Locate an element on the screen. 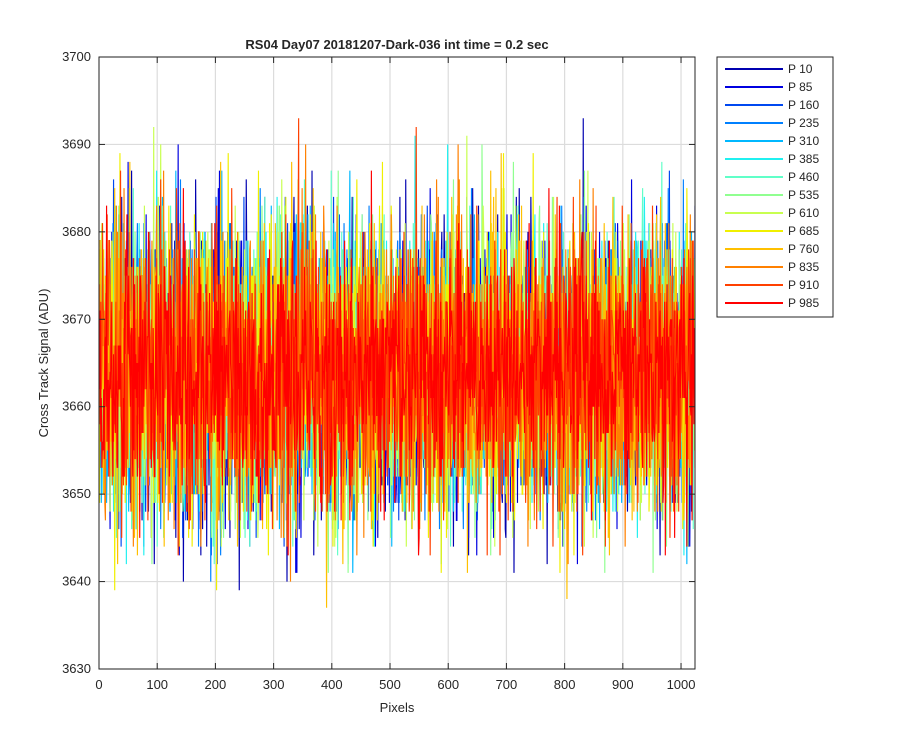 This screenshot has height=750, width=900. y-tick-label: 3660 is located at coordinates (76, 406).